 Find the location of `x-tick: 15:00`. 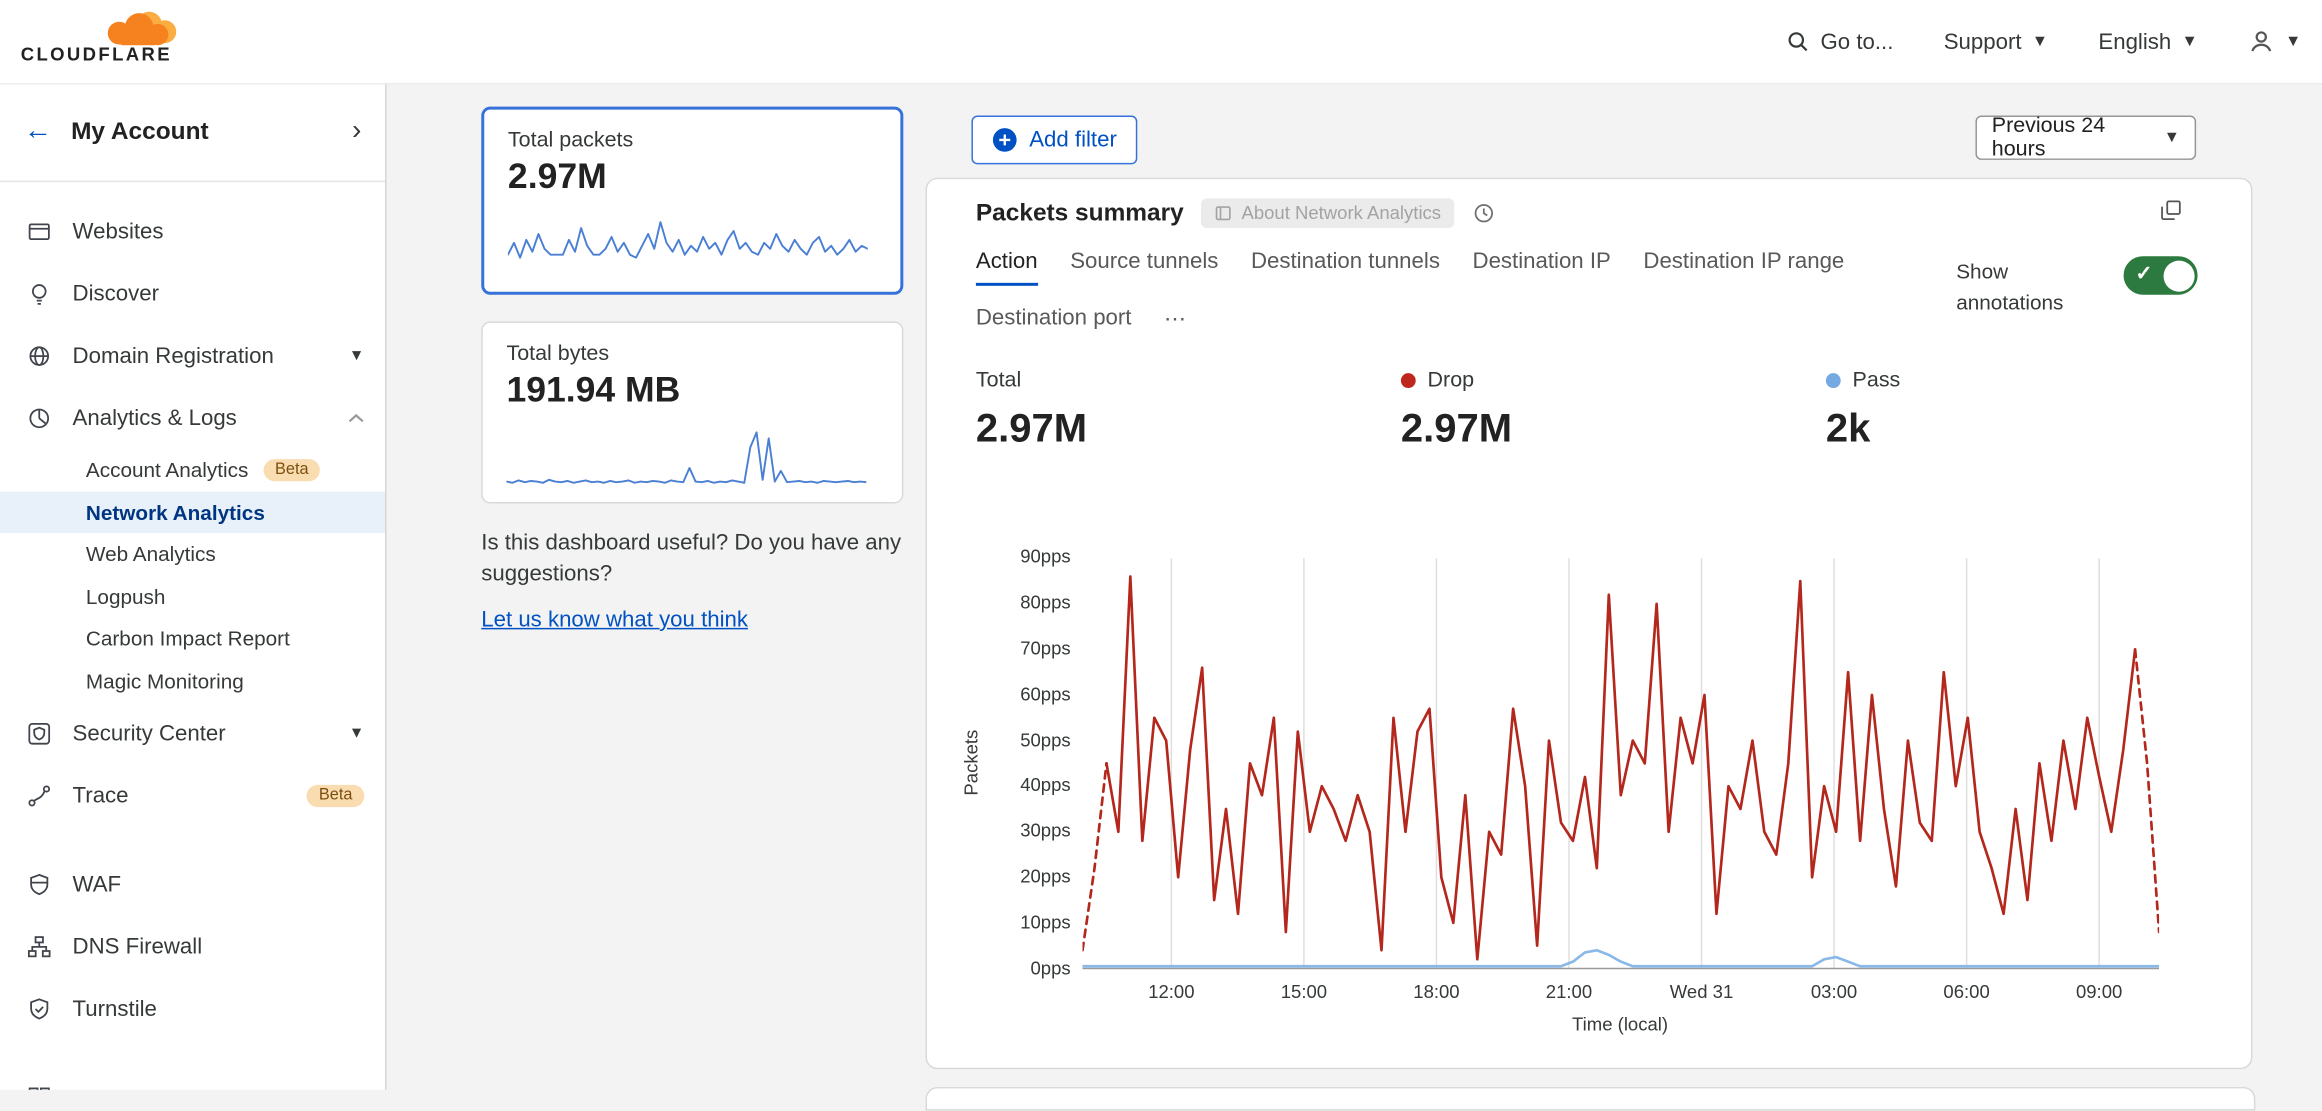

x-tick: 15:00 is located at coordinates (1304, 992).